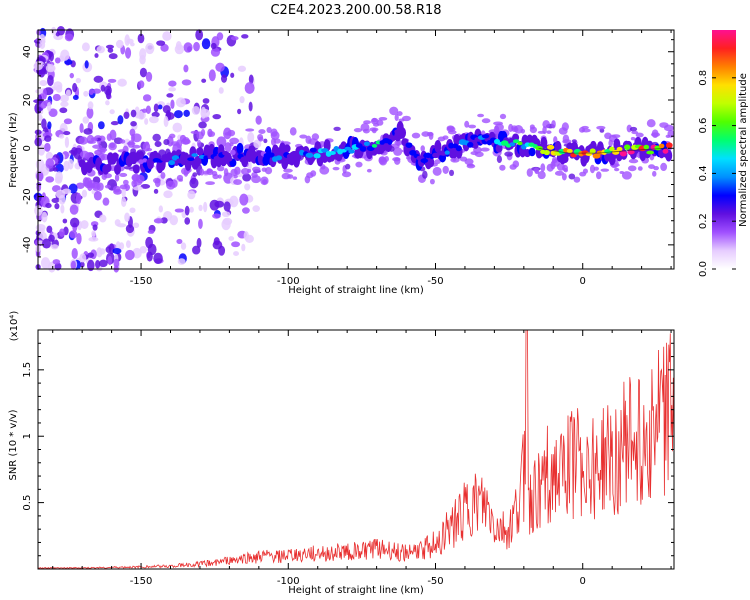 This screenshot has height=600, width=750. Describe the element at coordinates (27, 436) in the screenshot. I see `y-tick-label: 1` at that location.